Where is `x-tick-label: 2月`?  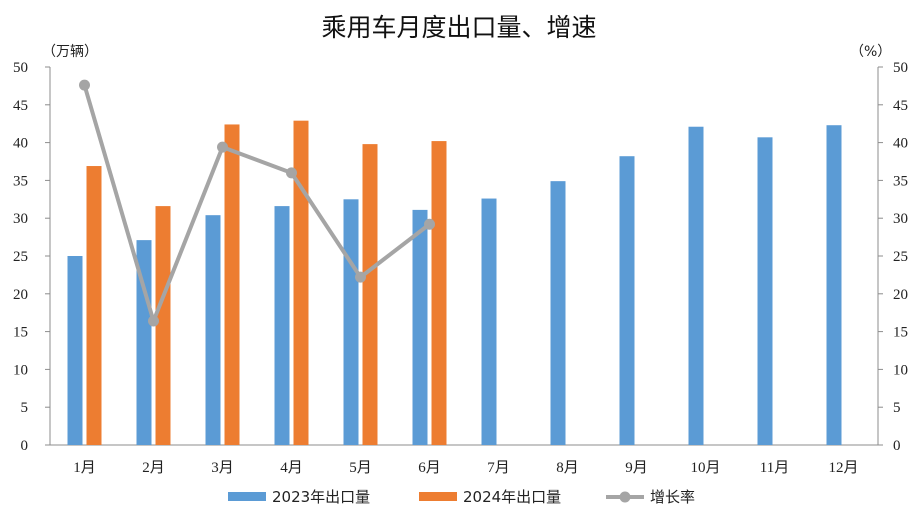 x-tick-label: 2月 is located at coordinates (153, 468).